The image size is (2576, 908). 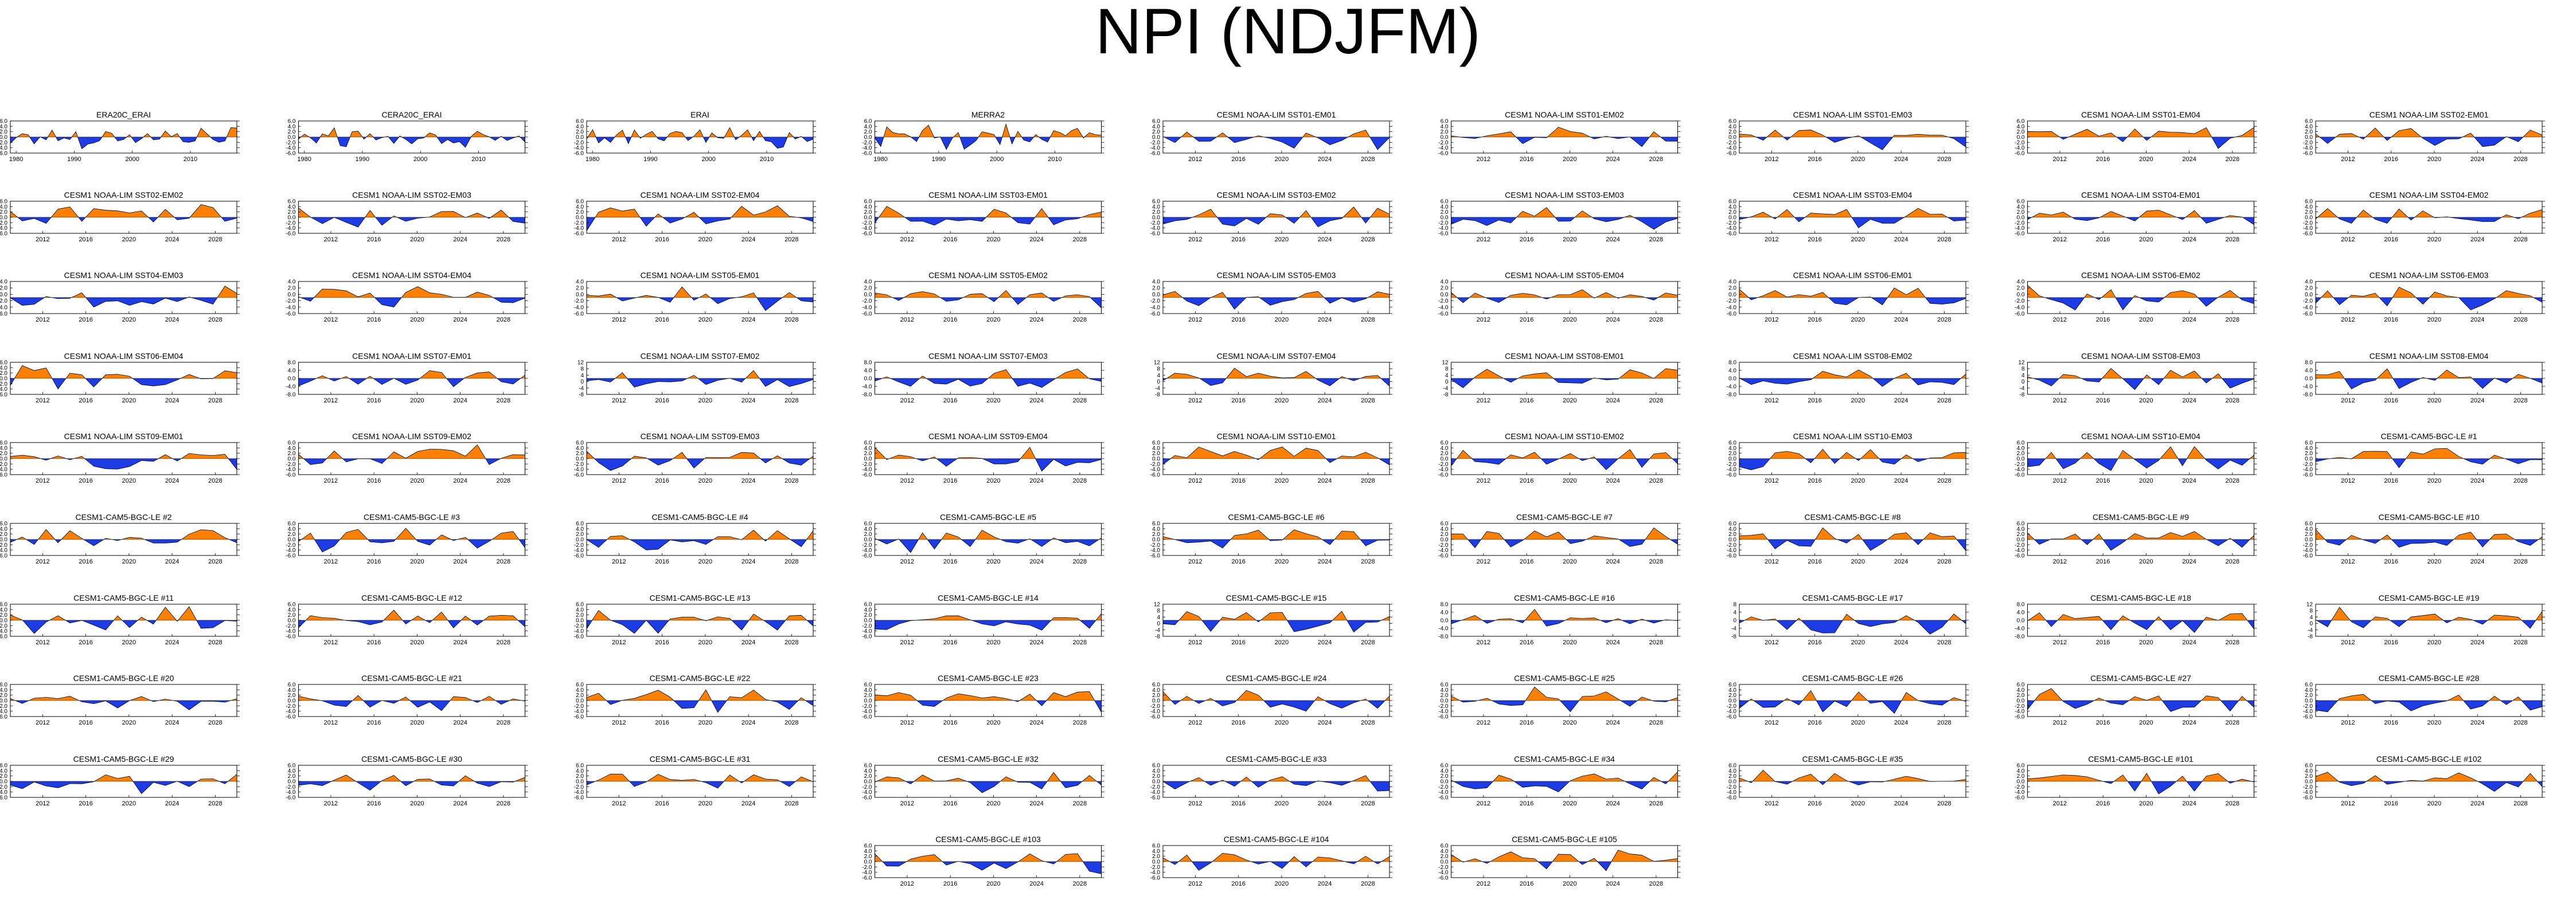 I want to click on panel-title: CESM1-CAM5-BGC-LE #101, so click(x=2141, y=759).